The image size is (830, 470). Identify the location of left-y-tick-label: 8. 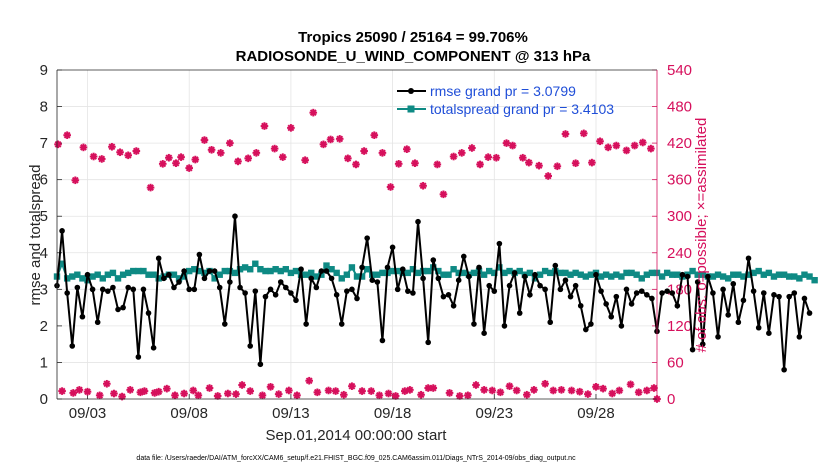
(44, 107).